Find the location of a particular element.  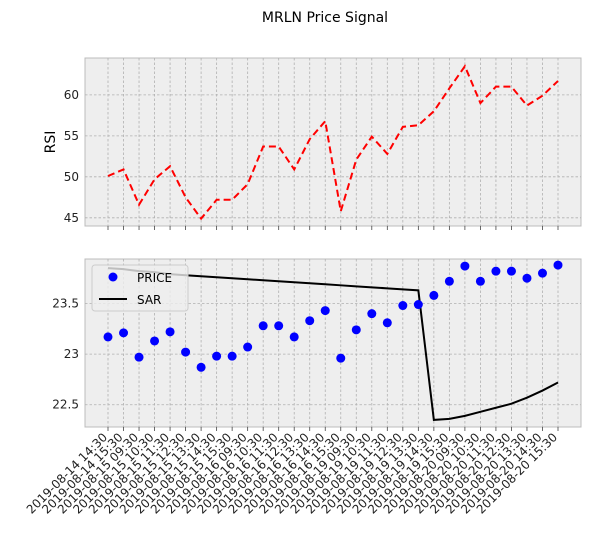

legend: PRICE SAR is located at coordinates (140, 288).